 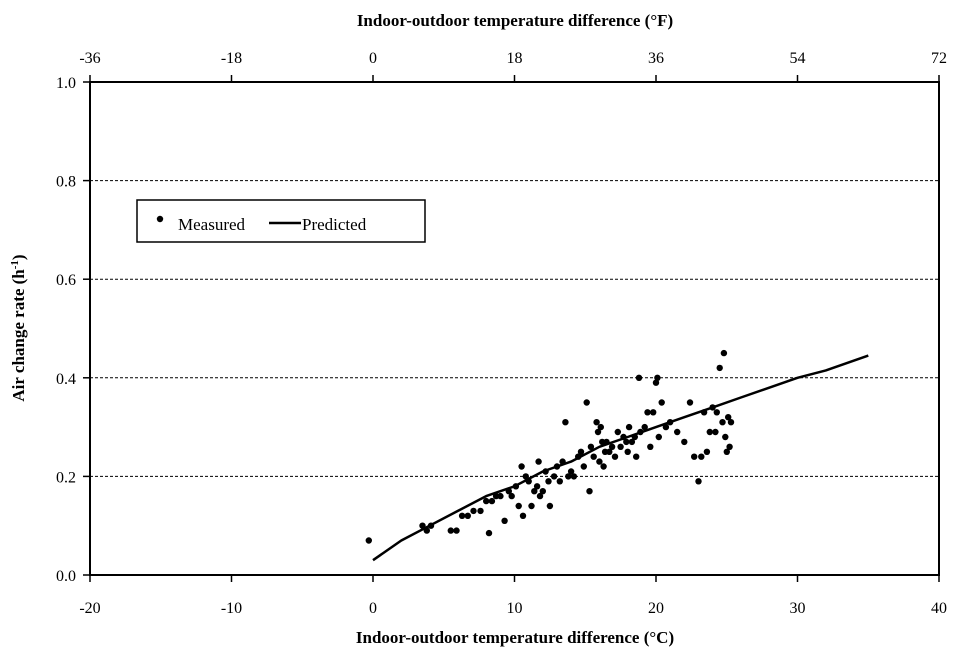 What do you see at coordinates (66, 576) in the screenshot?
I see `y-tick-label: 0.0` at bounding box center [66, 576].